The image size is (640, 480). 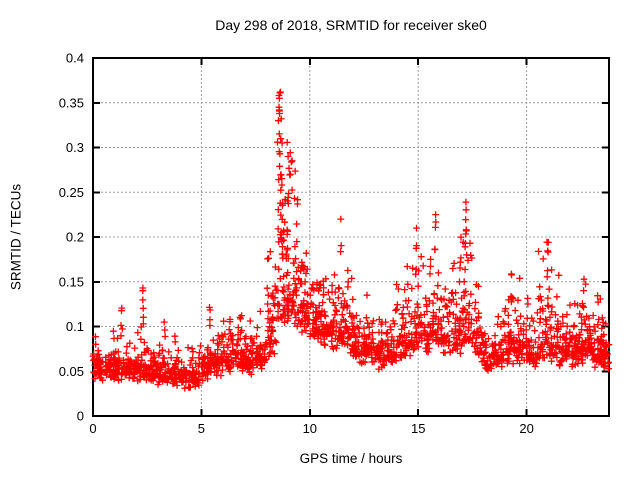 I want to click on y-tick-label: 0.1, so click(x=75, y=326).